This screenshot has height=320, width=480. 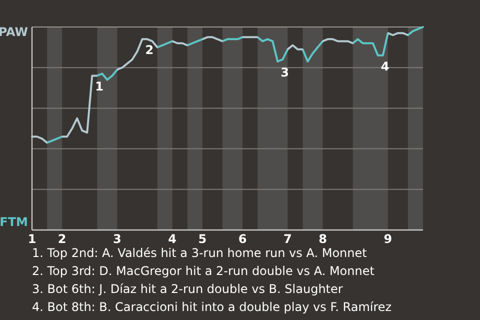 What do you see at coordinates (202, 239) in the screenshot?
I see `x-tick-label: 5` at bounding box center [202, 239].